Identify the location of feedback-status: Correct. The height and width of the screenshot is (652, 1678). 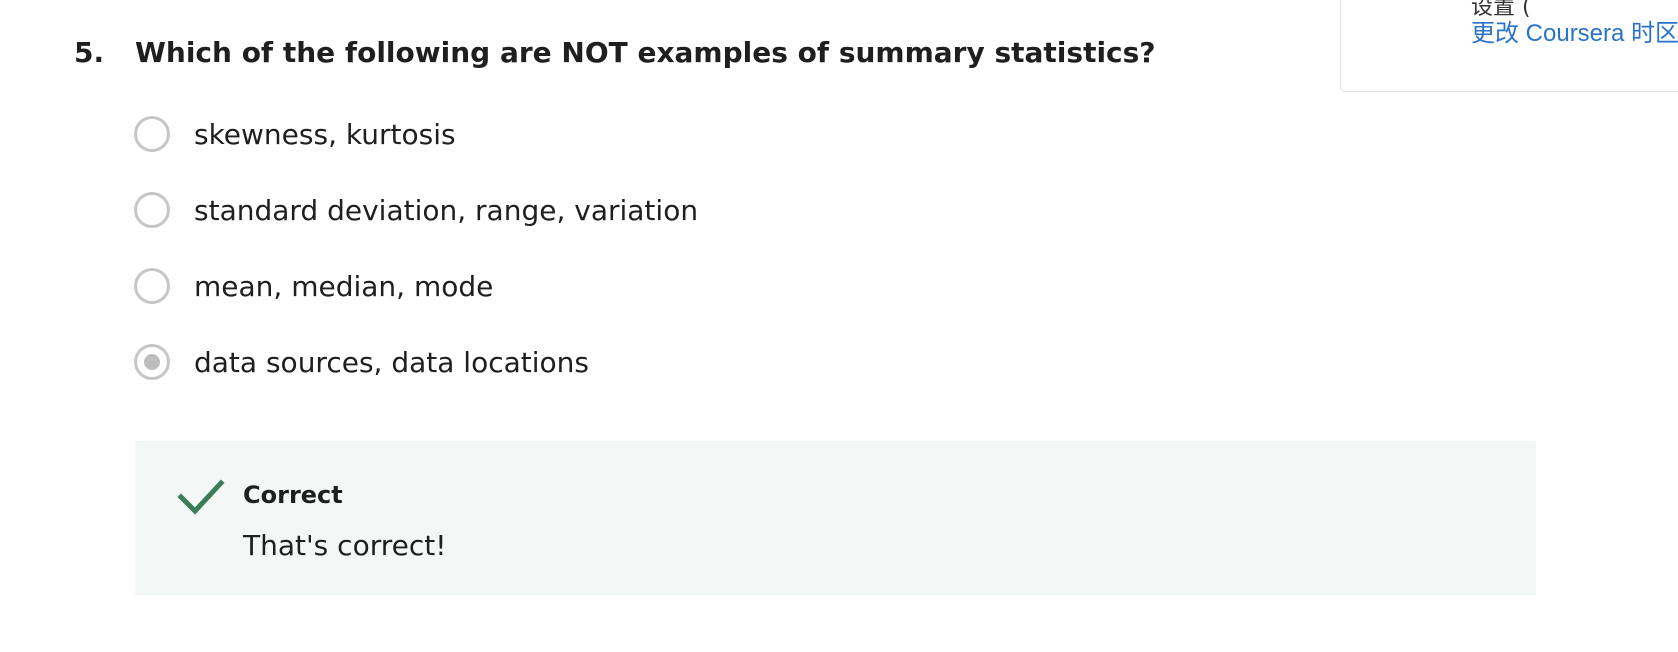
(293, 495).